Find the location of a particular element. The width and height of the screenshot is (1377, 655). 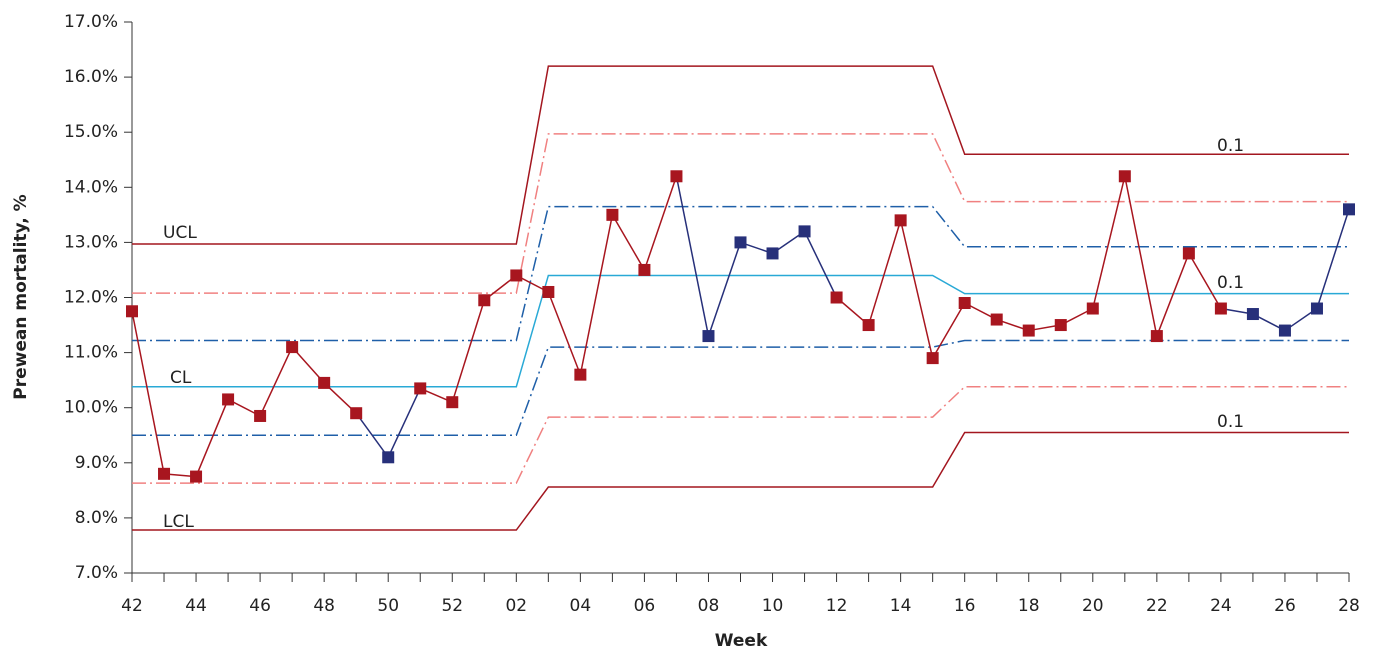

x-tick-label: 22 is located at coordinates (1157, 606).